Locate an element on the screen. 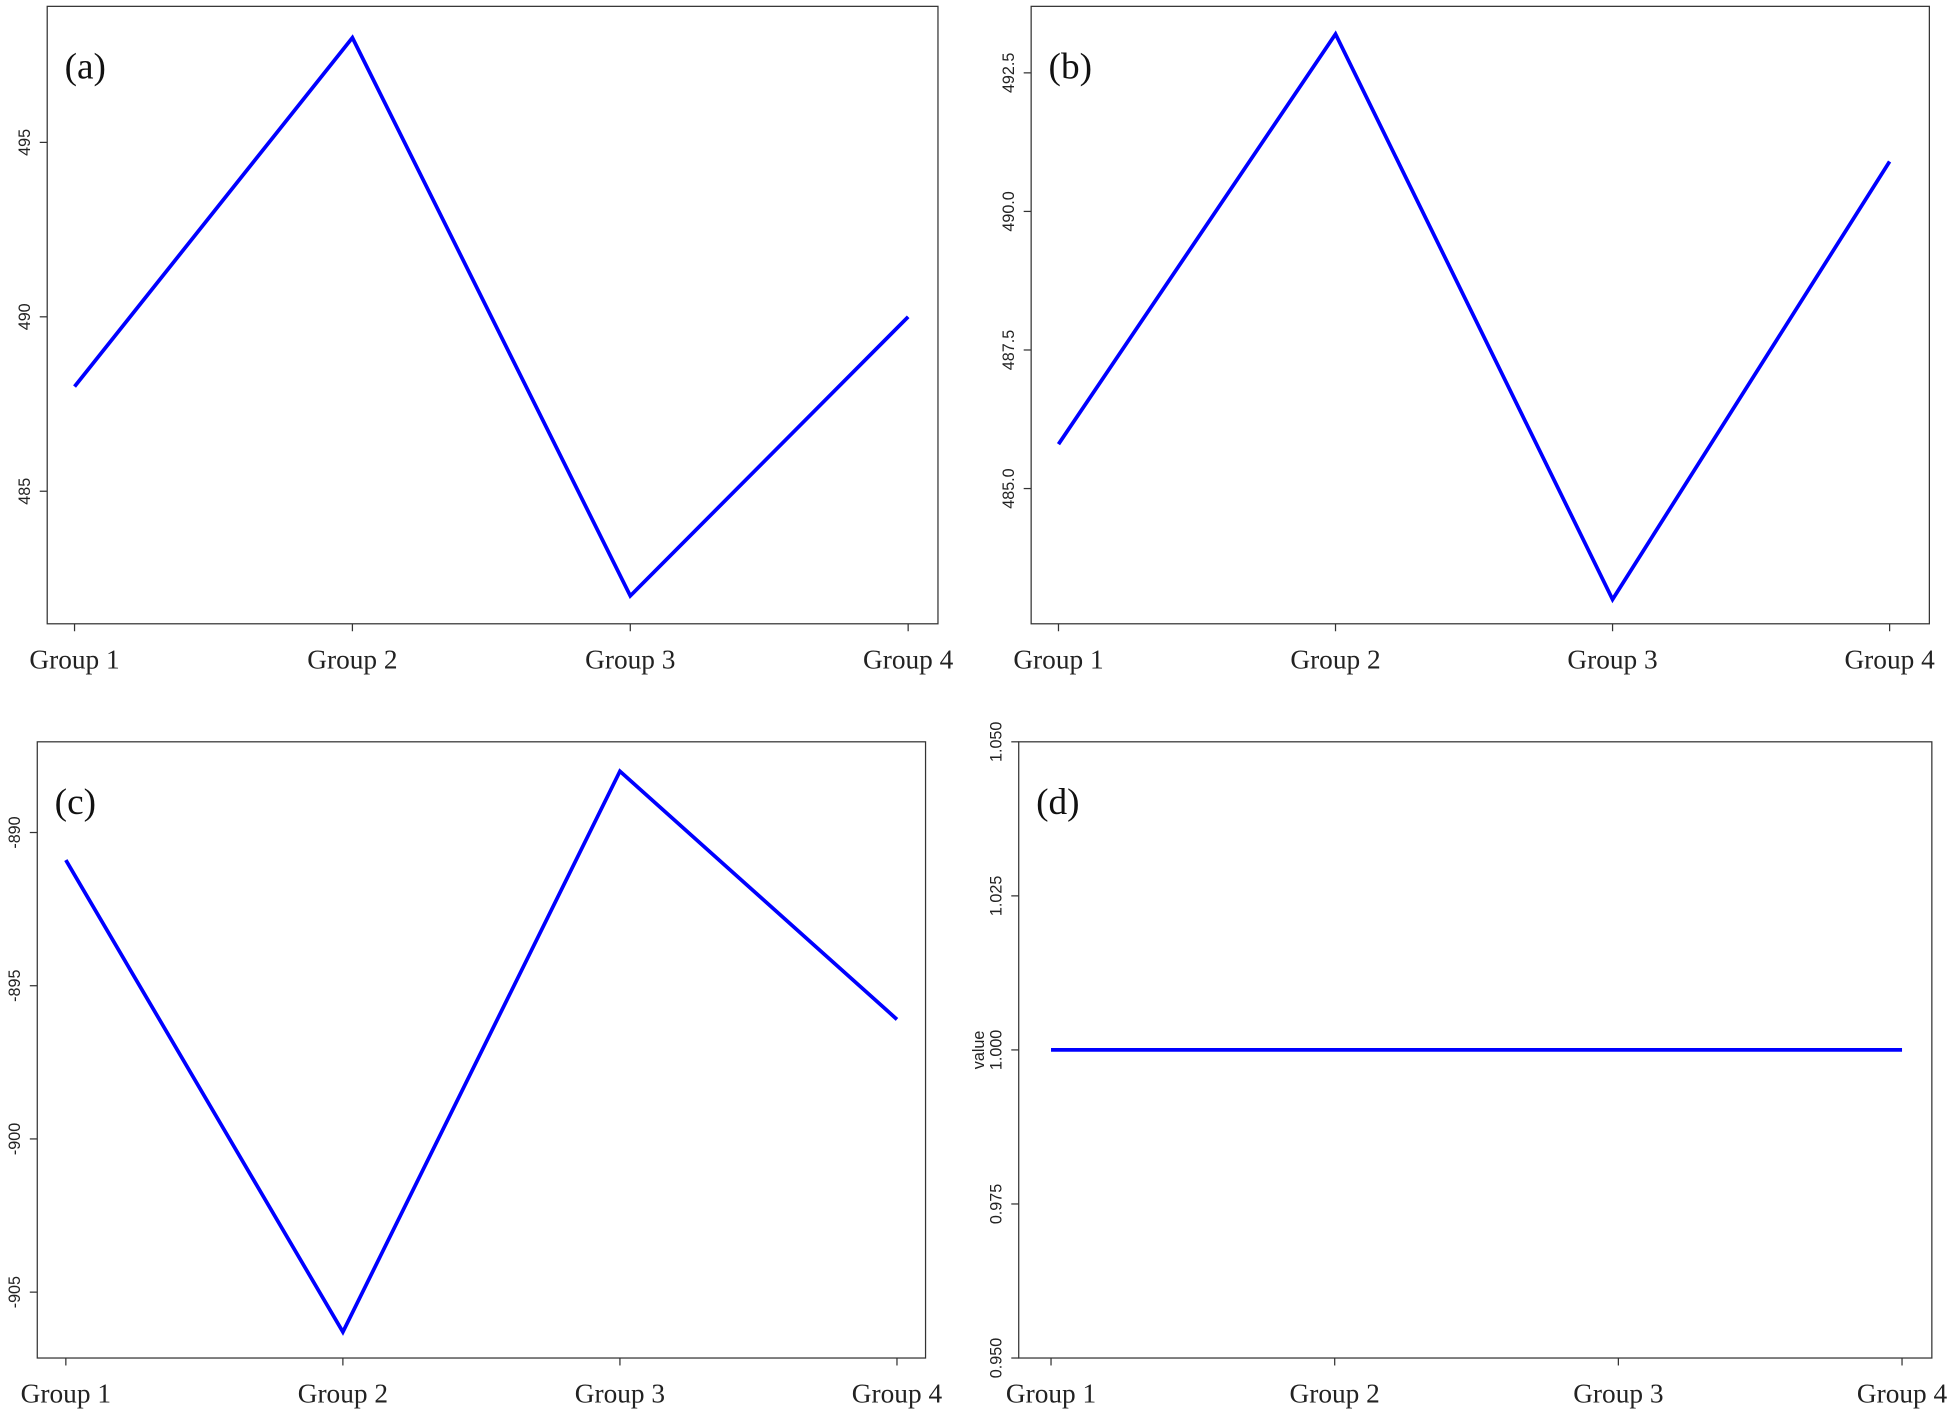 This screenshot has height=1424, width=1948. y-tick-label: -905 is located at coordinates (15, 1292).